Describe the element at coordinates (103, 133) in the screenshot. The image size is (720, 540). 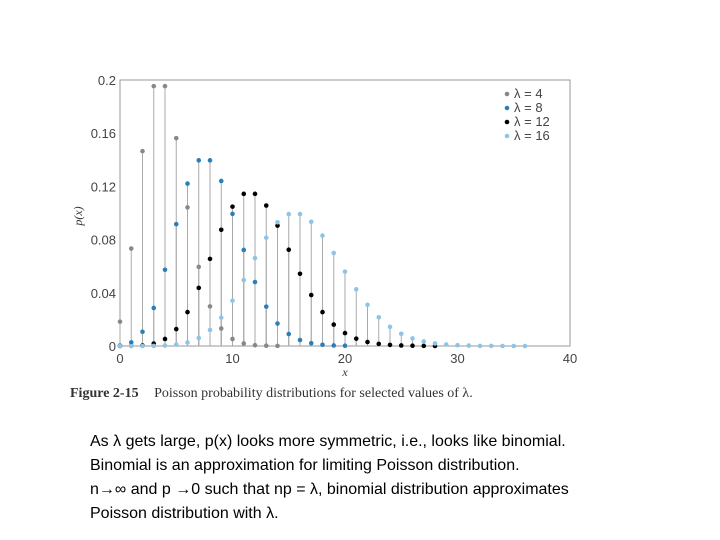
I see `y-tick-label: 0.16` at that location.